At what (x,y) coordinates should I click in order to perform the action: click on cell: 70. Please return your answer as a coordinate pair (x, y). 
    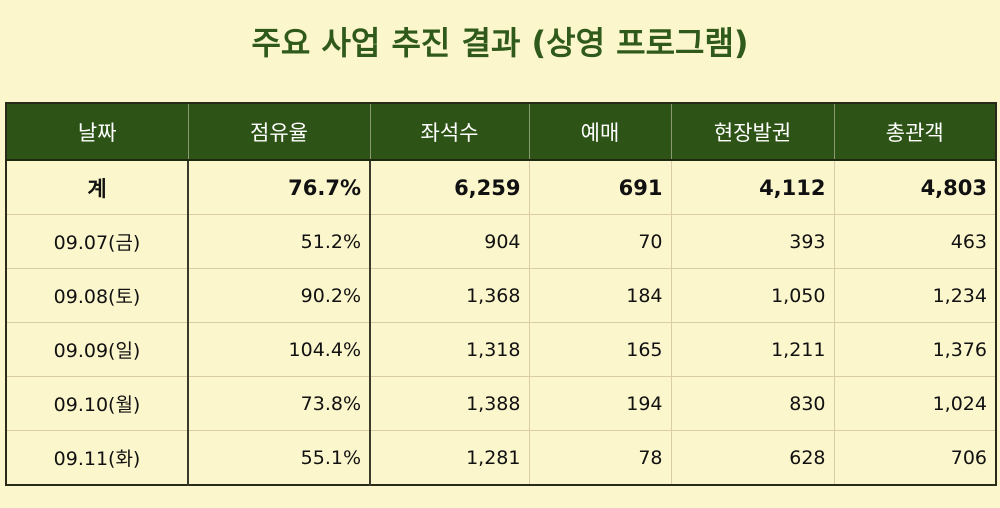
    Looking at the image, I should click on (600, 241).